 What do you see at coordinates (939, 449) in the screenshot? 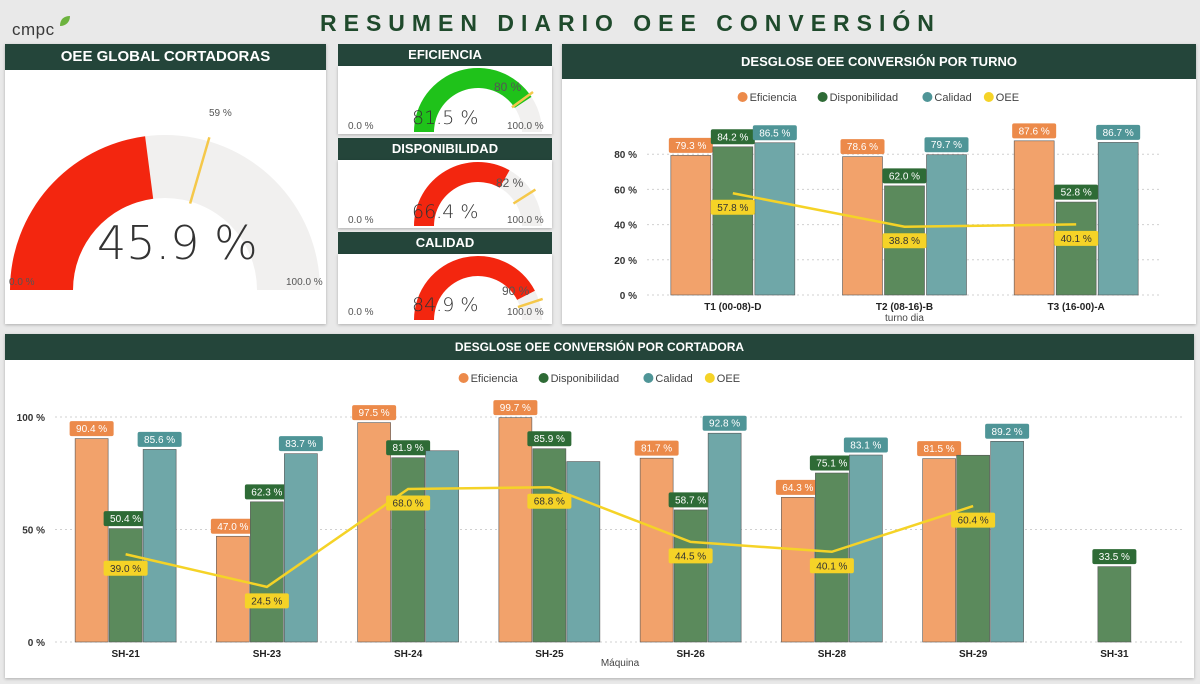
I see `data-label-eficiencia: 81.5 %` at bounding box center [939, 449].